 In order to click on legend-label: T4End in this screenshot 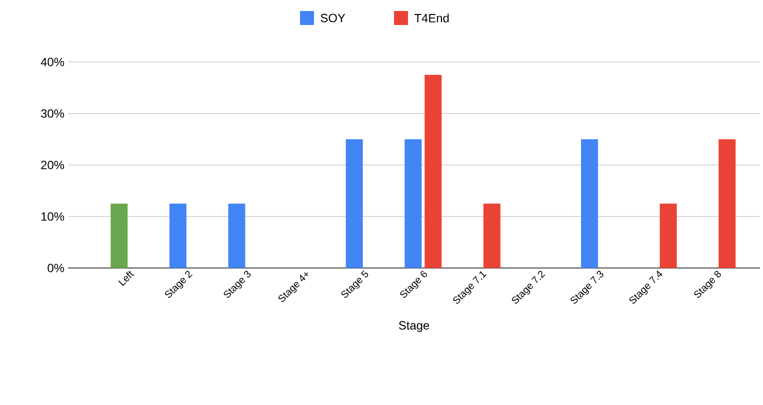, I will do `click(431, 18)`.